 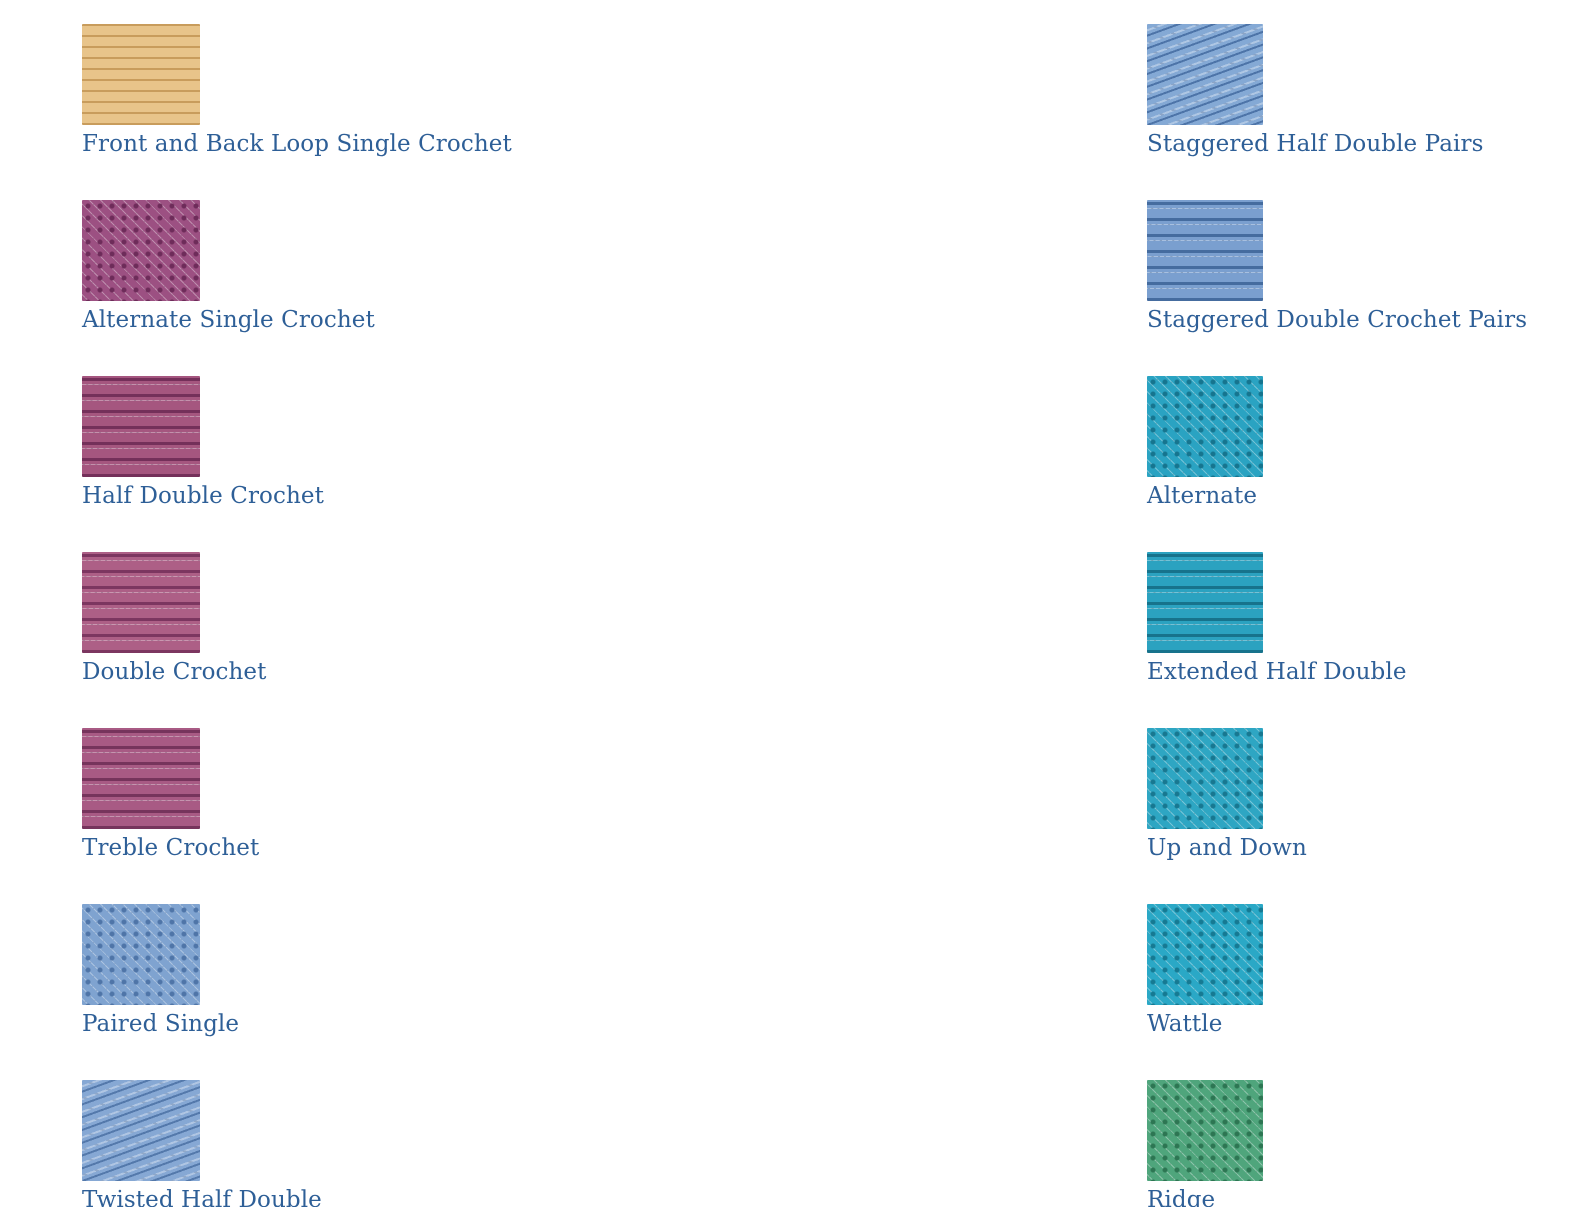 What do you see at coordinates (1181, 1197) in the screenshot?
I see `stitch-link-label: Ridge` at bounding box center [1181, 1197].